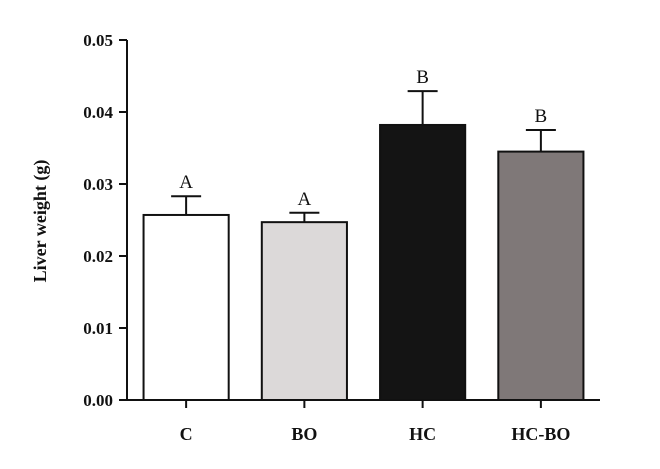 The height and width of the screenshot is (469, 660). What do you see at coordinates (541, 275) in the screenshot?
I see `bar-hc-bo` at bounding box center [541, 275].